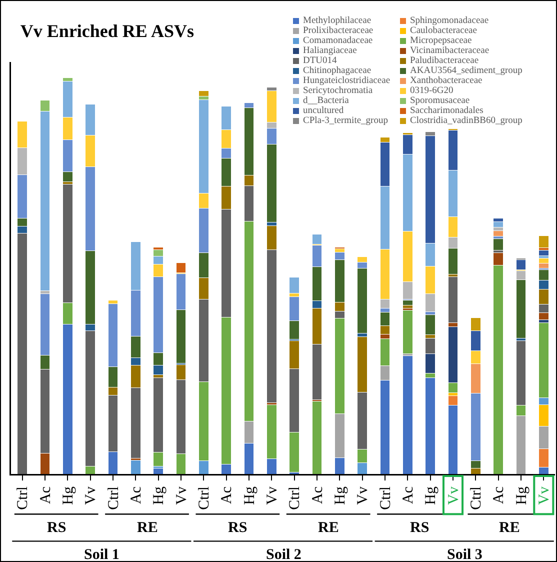 The width and height of the screenshot is (557, 562). I want to click on legend-label: AKAU3564_sediment_group, so click(466, 71).